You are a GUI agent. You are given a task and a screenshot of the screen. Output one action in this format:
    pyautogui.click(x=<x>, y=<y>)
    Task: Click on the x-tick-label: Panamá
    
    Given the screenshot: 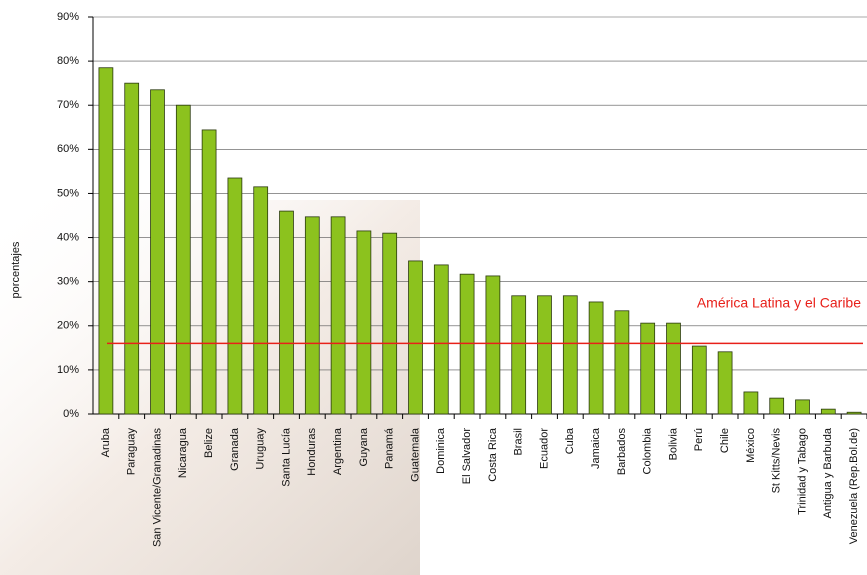 What is the action you would take?
    pyautogui.click(x=390, y=448)
    